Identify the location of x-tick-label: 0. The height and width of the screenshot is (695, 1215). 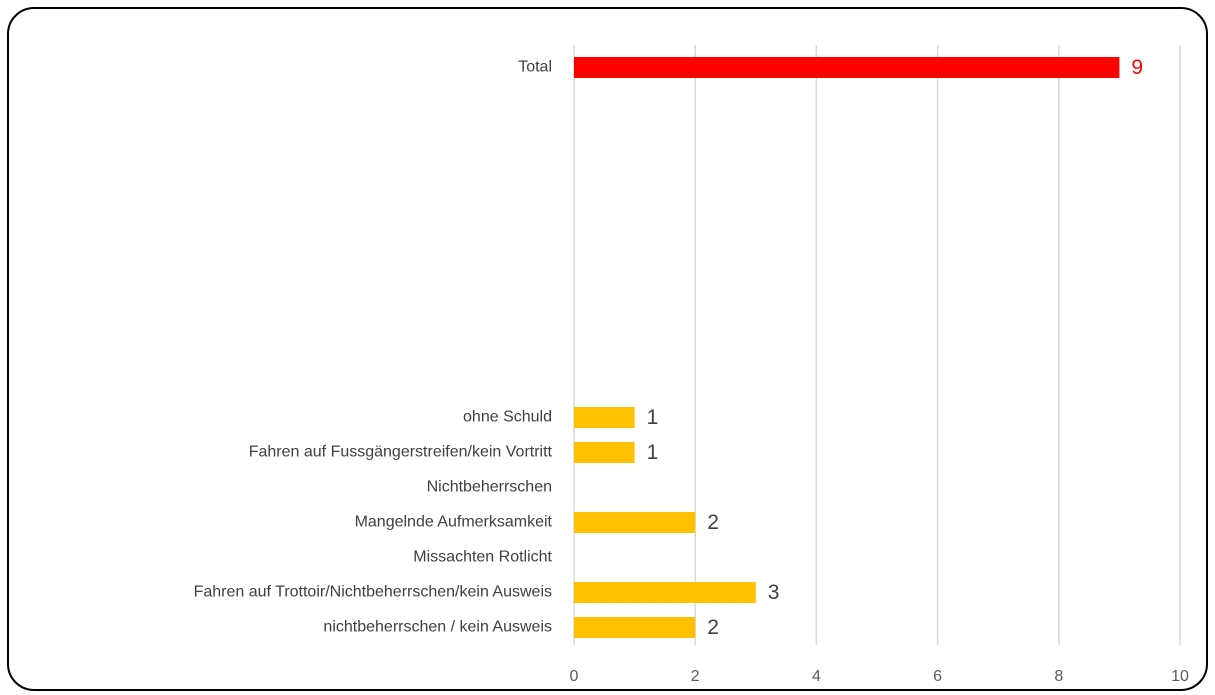
(574, 676).